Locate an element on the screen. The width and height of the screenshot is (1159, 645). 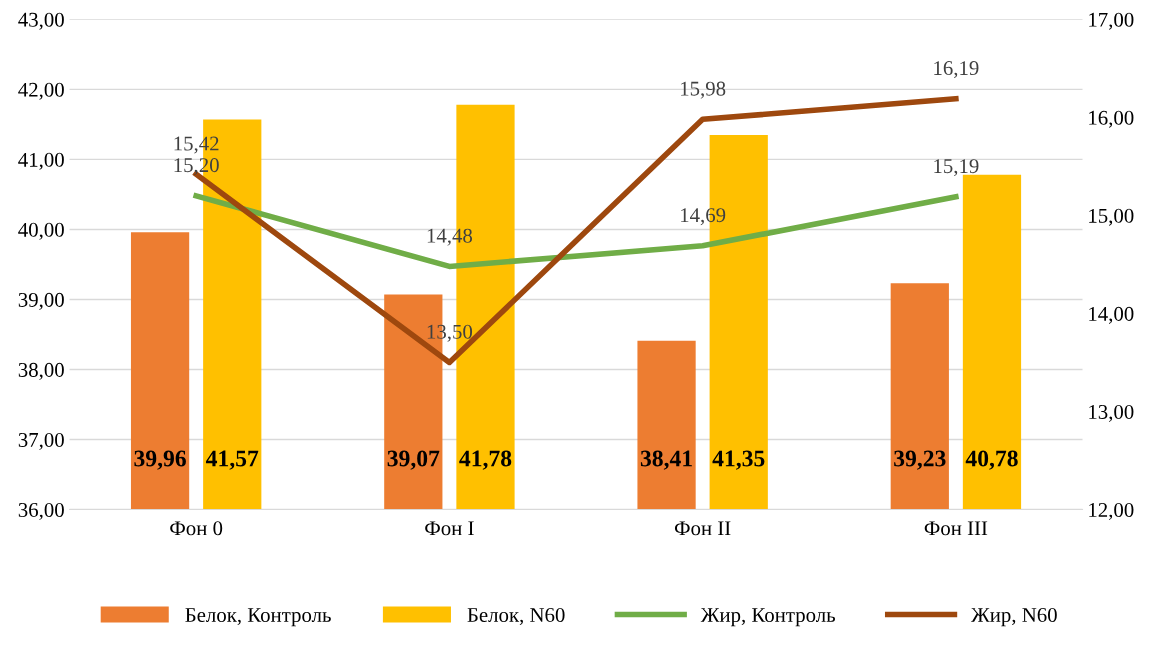
data-label: 41,35 is located at coordinates (738, 460).